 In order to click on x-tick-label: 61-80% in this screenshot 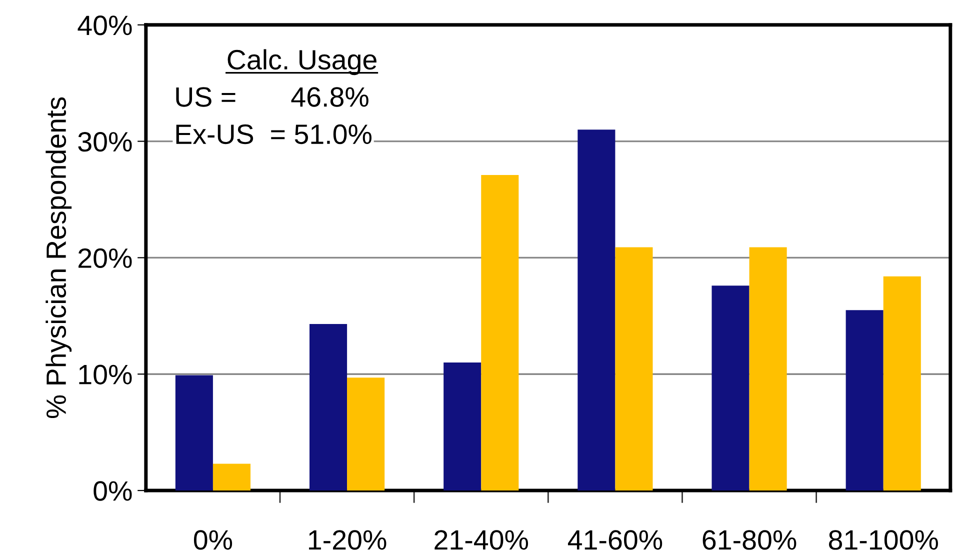, I will do `click(749, 540)`.